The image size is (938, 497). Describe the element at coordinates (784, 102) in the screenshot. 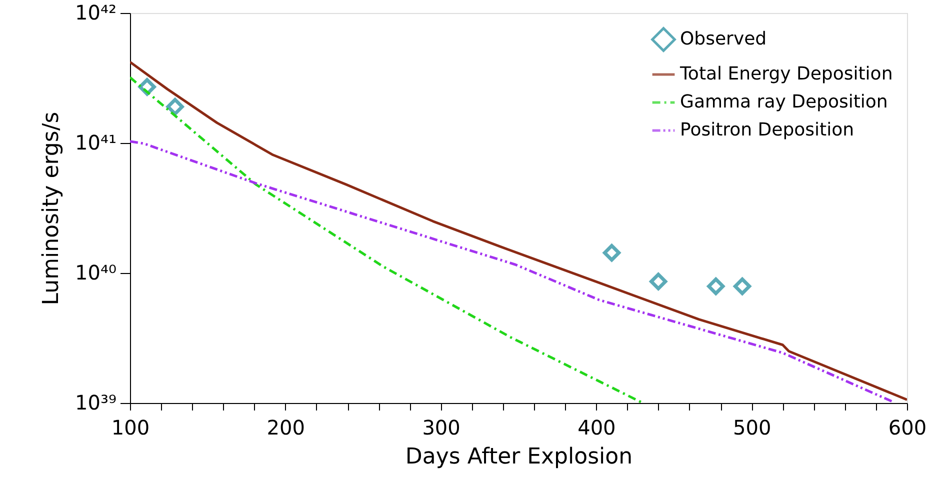

I see `legend-label: Gamma ray Deposition` at that location.